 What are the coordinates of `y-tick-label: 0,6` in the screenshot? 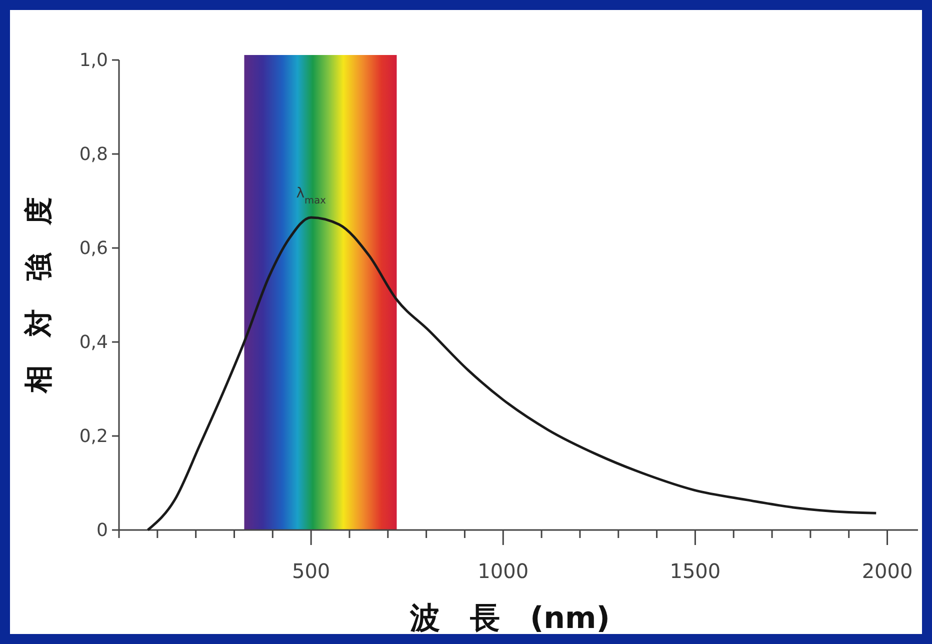 It's located at (93, 248).